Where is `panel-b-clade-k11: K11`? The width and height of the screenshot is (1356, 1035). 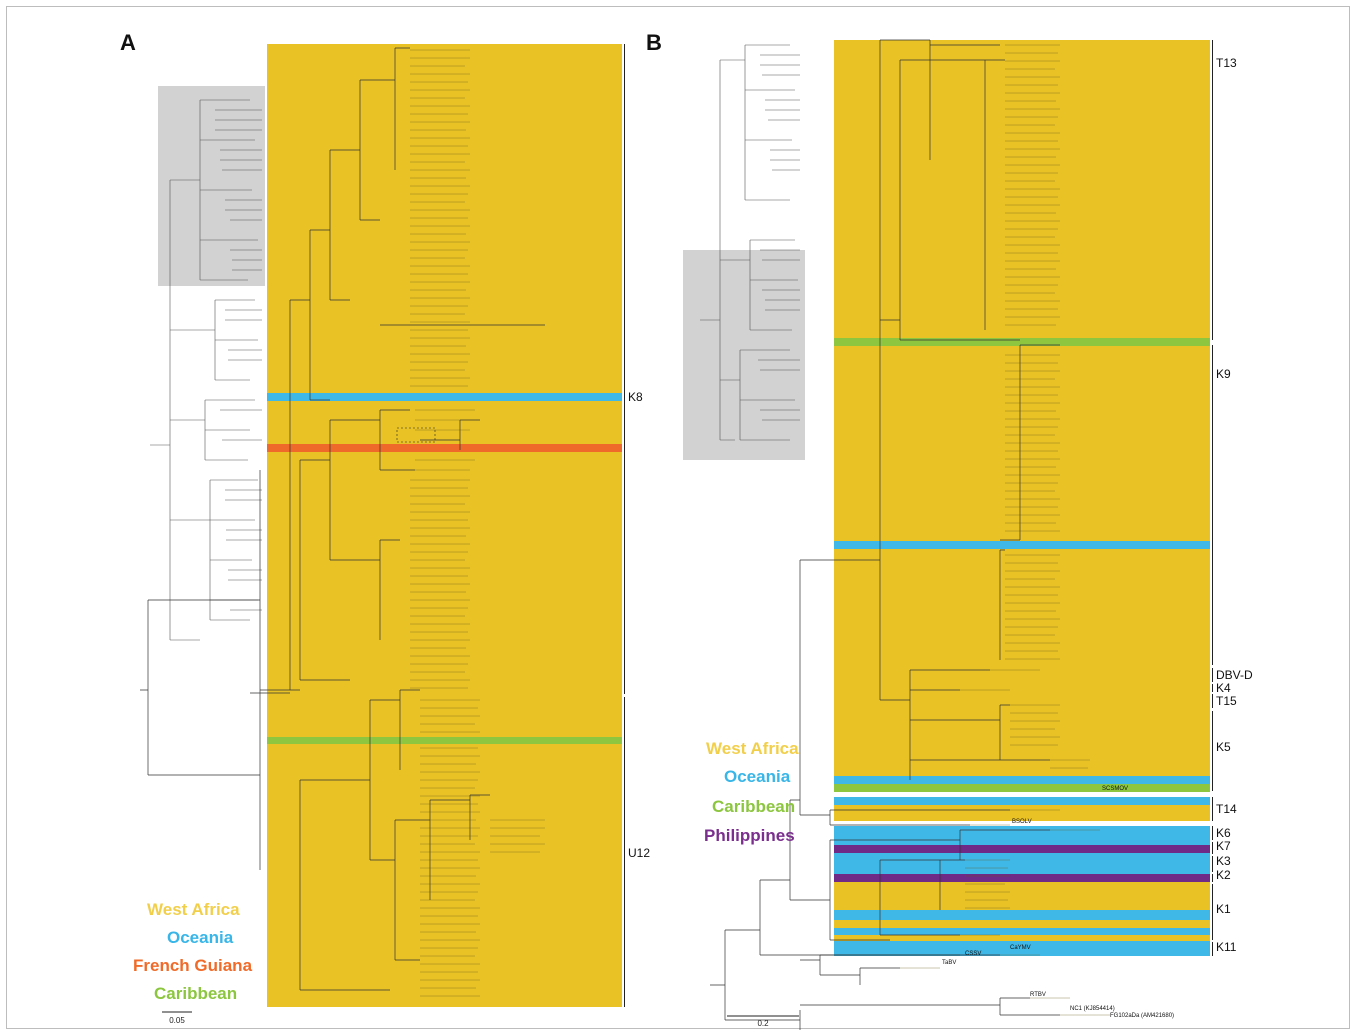
panel-b-clade-k11: K11 is located at coordinates (1226, 947).